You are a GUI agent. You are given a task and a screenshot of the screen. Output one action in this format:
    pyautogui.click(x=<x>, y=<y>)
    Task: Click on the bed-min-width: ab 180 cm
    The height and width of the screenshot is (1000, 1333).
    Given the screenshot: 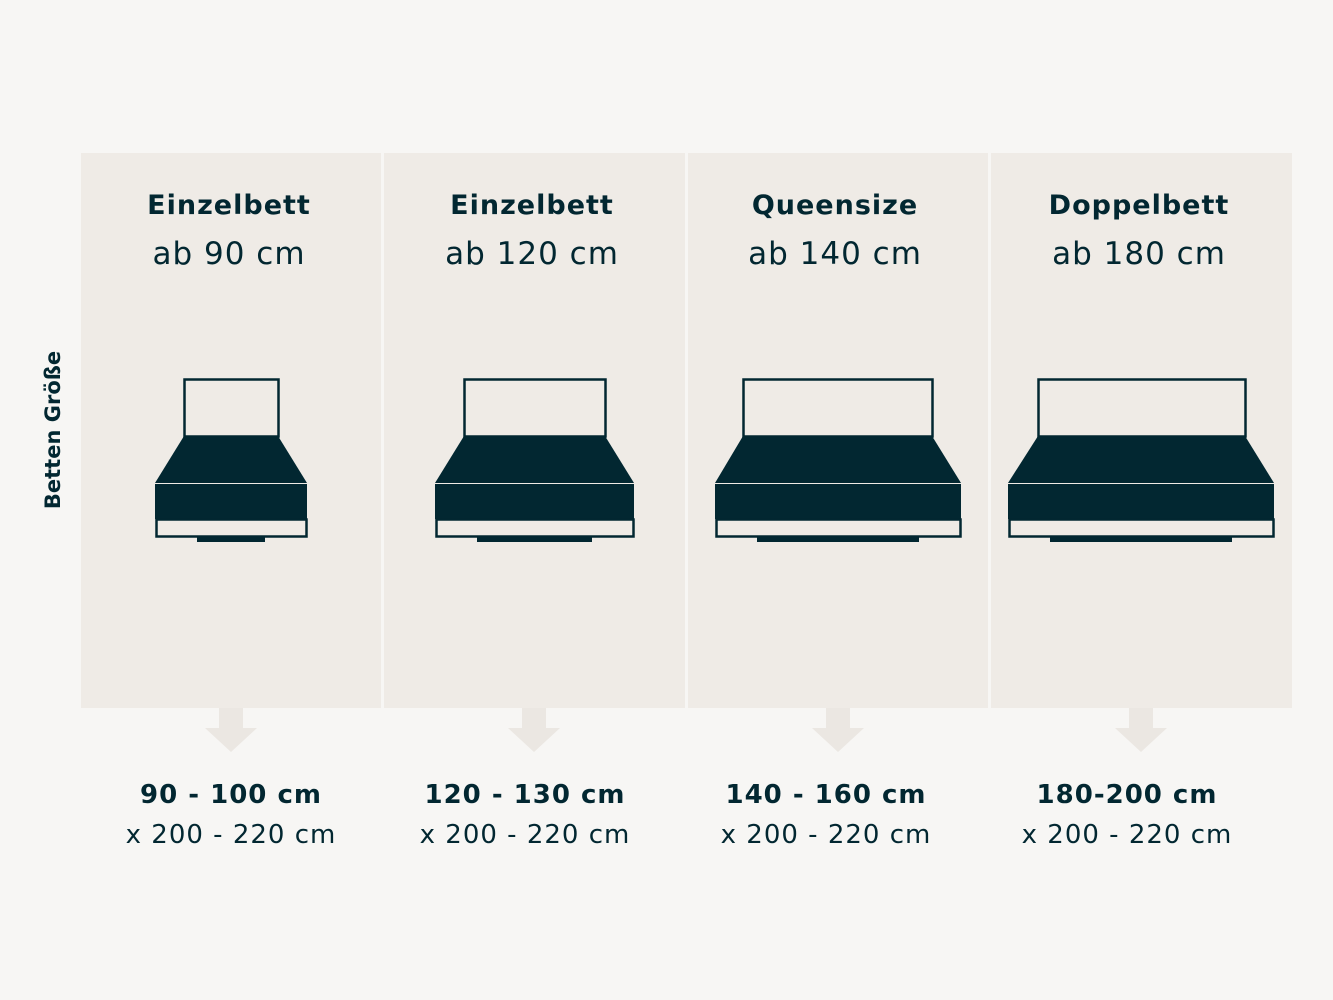 What is the action you would take?
    pyautogui.click(x=1139, y=254)
    